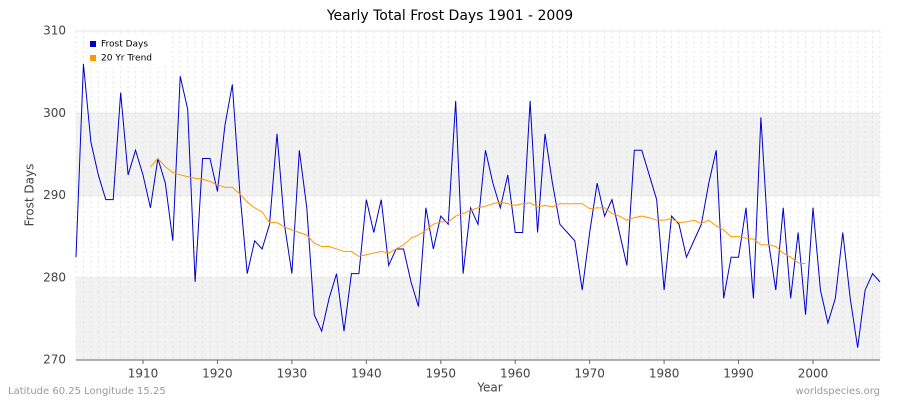 The width and height of the screenshot is (900, 400). What do you see at coordinates (664, 374) in the screenshot?
I see `x-tick-label: 1980` at bounding box center [664, 374].